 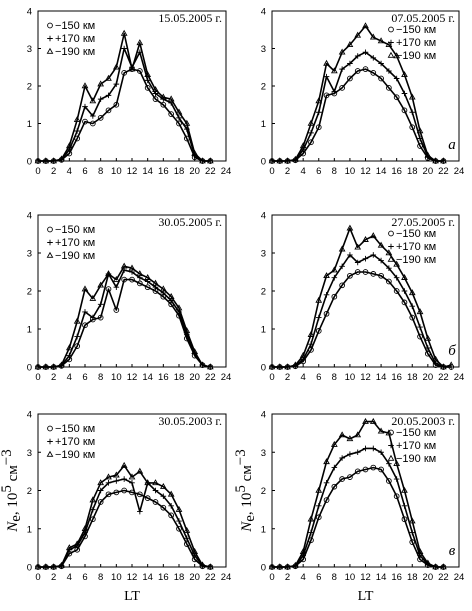 What do you see at coordinates (147, 577) in the screenshot?
I see `x-tick-label: 14` at bounding box center [147, 577].